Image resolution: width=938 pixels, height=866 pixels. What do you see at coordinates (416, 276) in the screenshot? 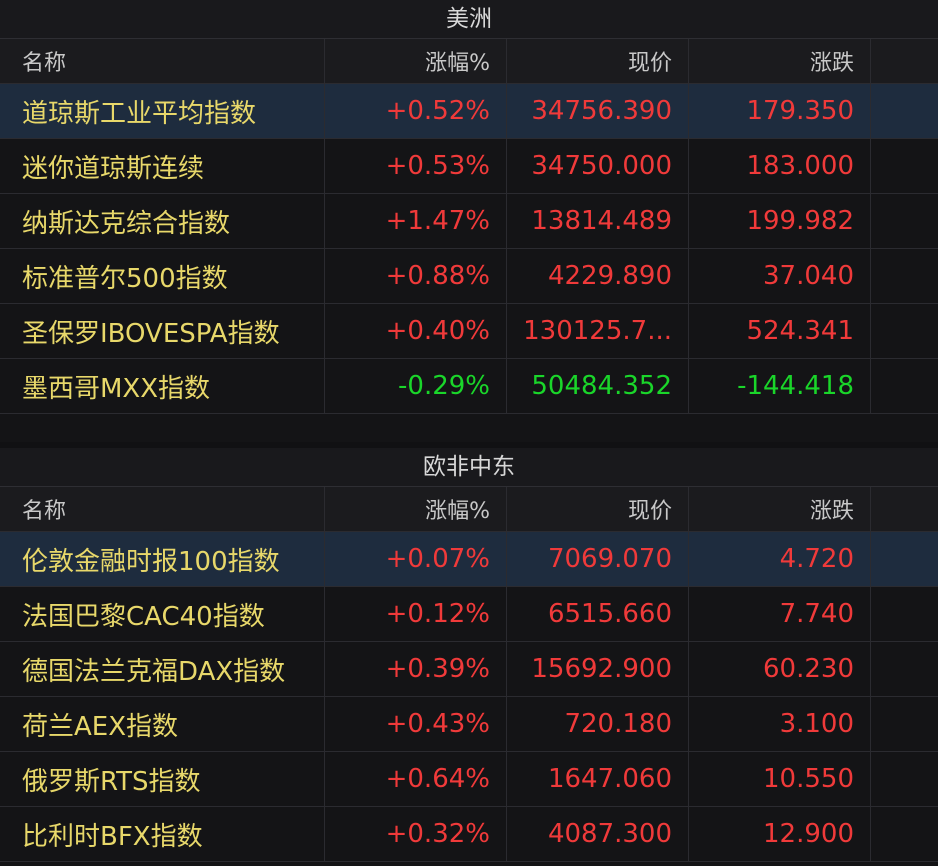
I see `index-pct: +0.88%` at bounding box center [416, 276].